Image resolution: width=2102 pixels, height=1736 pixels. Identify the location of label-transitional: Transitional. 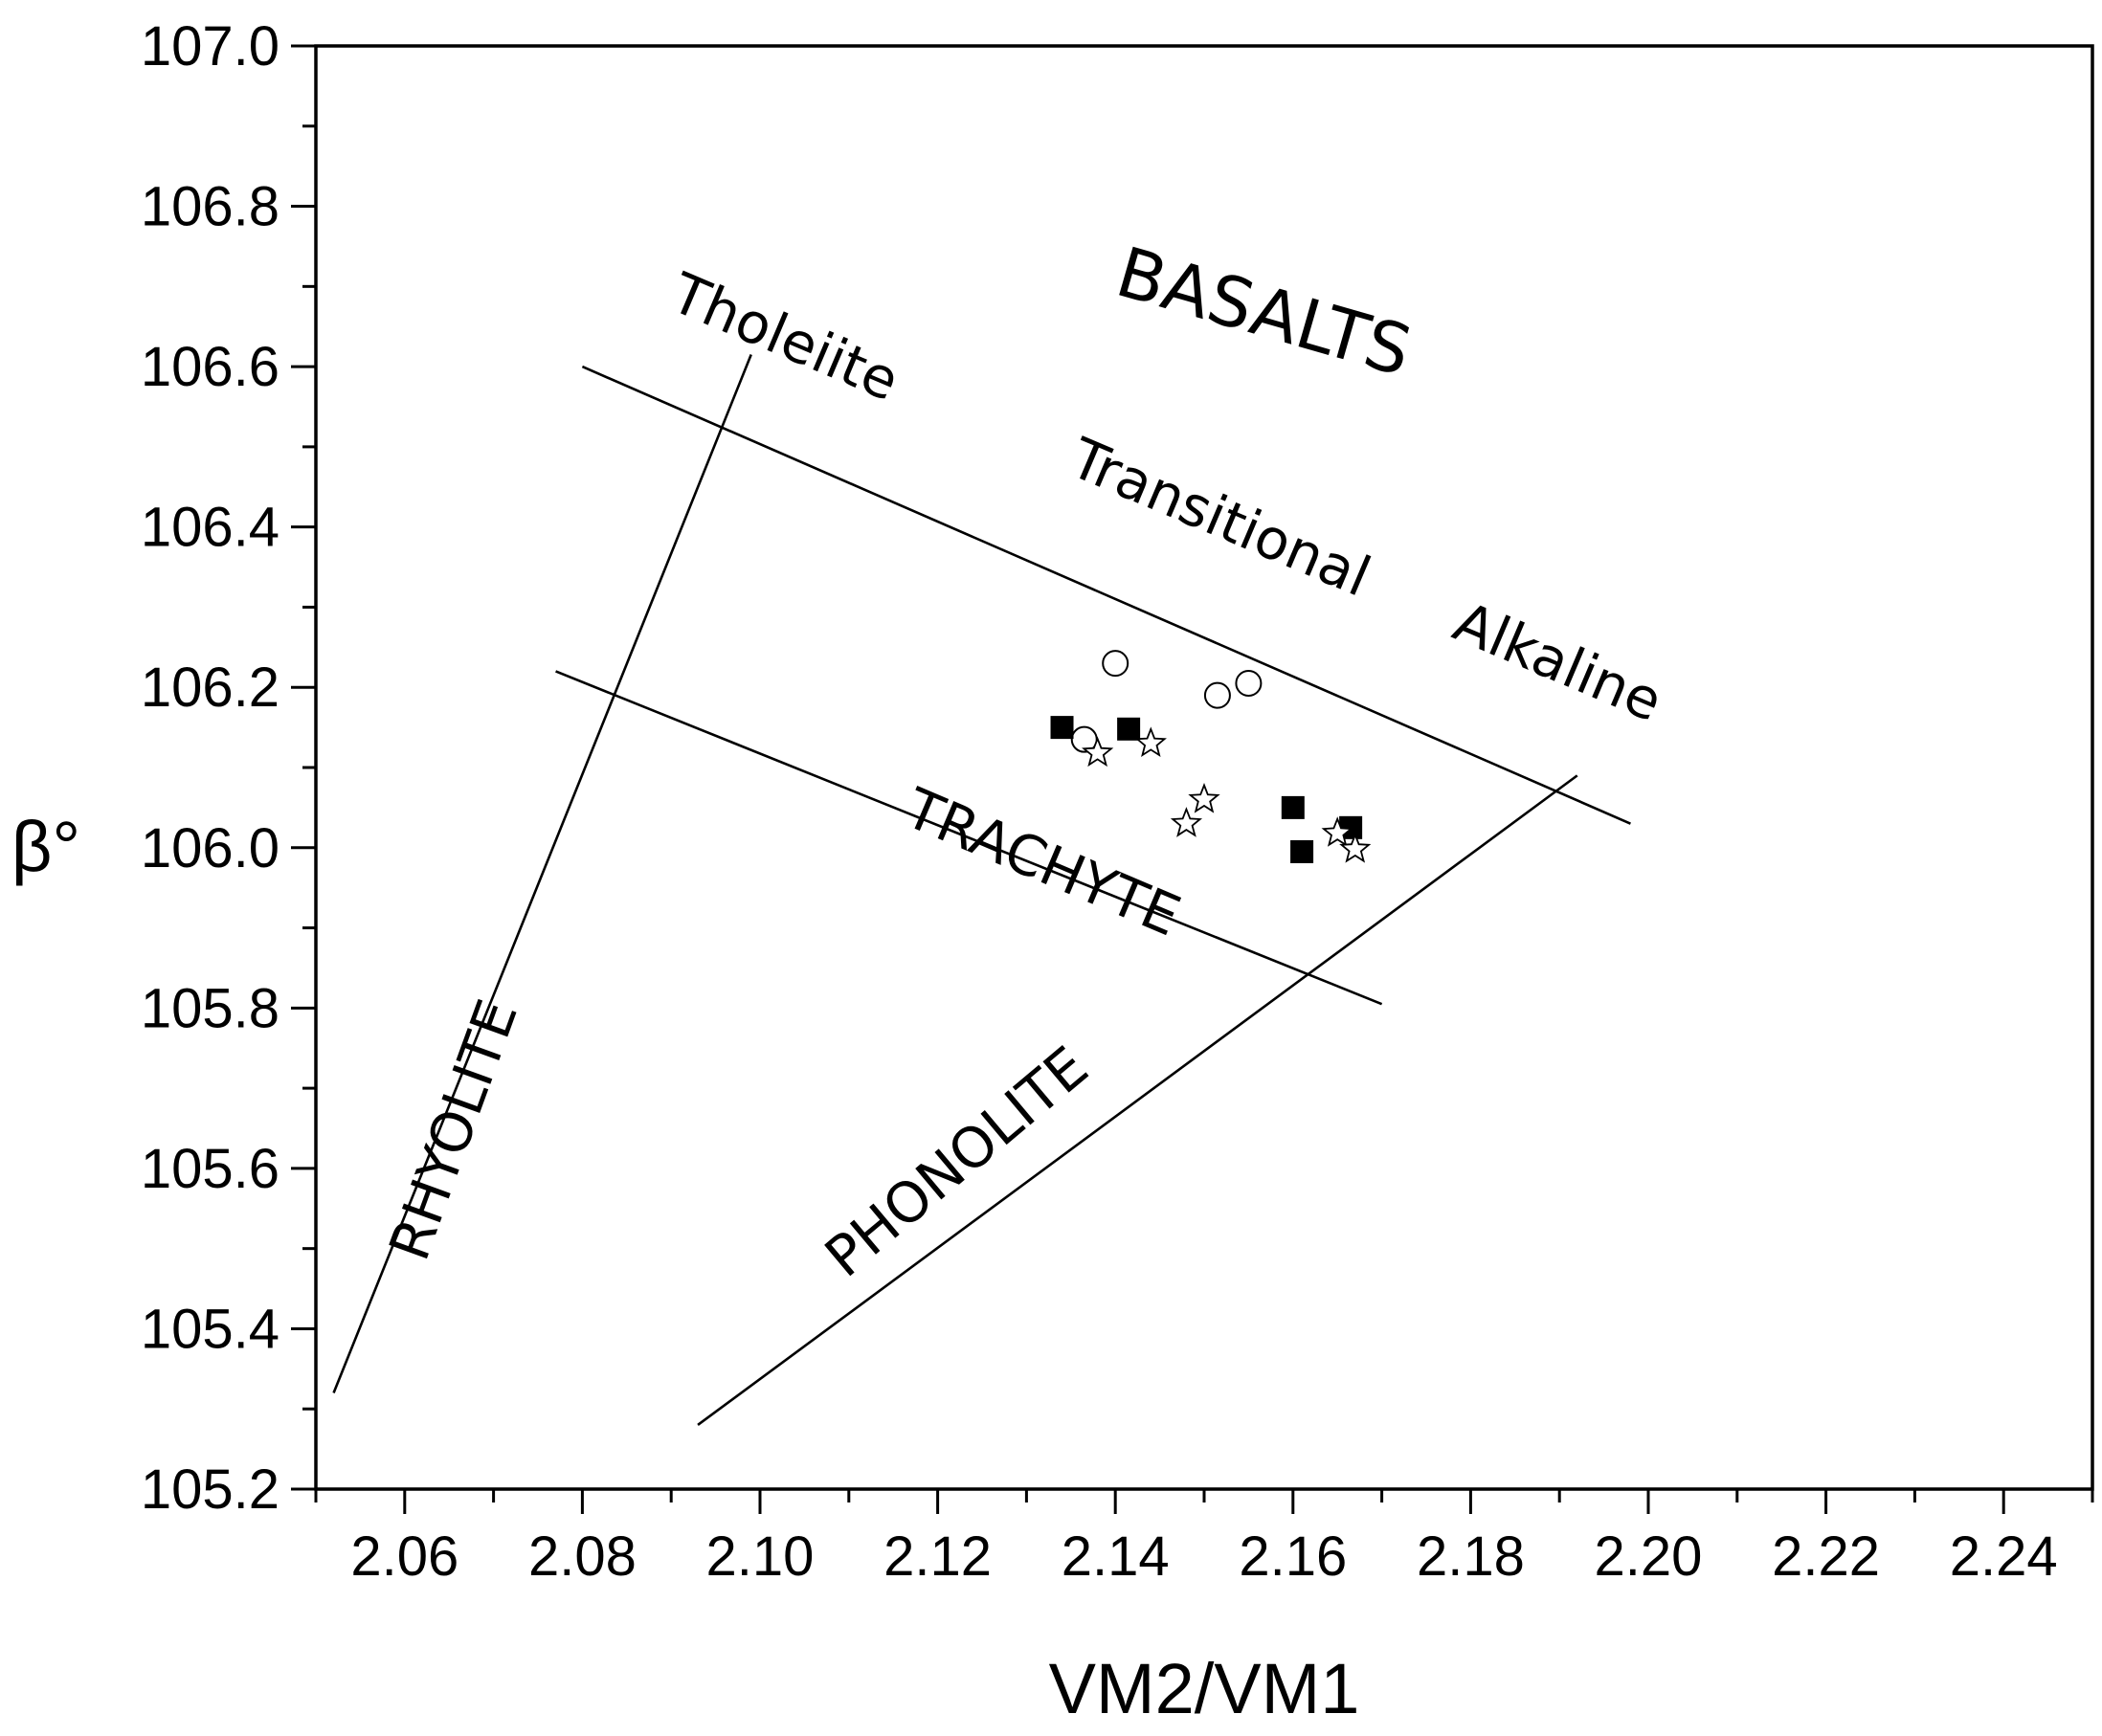
(1220, 517).